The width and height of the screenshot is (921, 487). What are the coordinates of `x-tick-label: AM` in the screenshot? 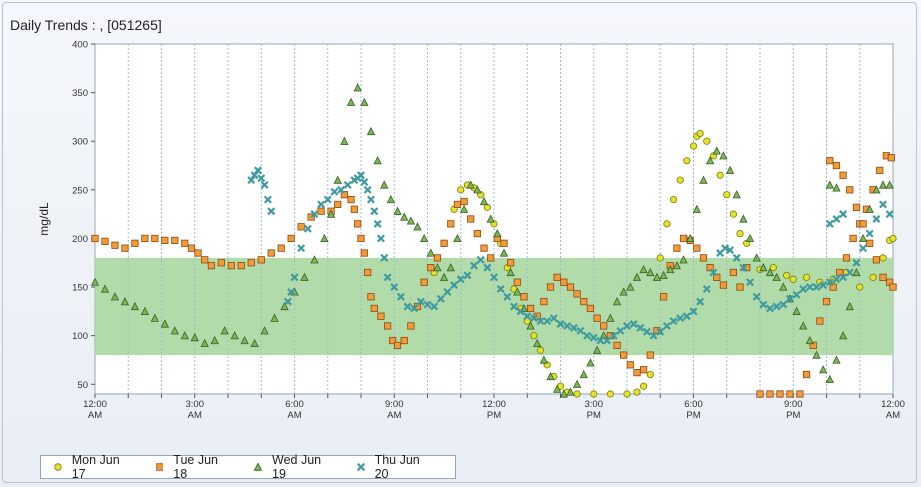 It's located at (195, 415).